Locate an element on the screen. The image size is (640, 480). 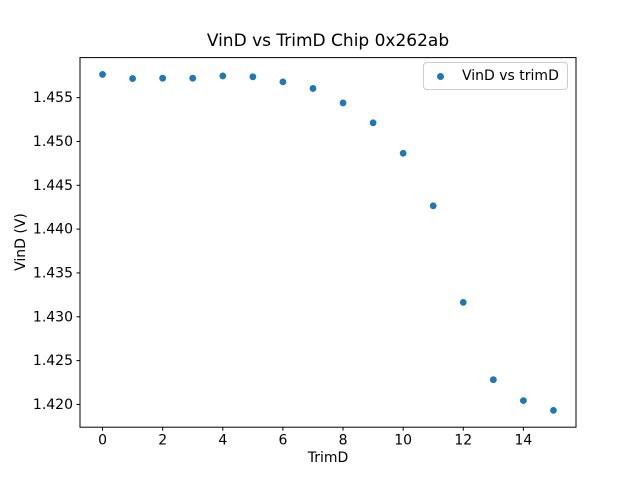
y-tick-label: 1.425 is located at coordinates (53, 361).